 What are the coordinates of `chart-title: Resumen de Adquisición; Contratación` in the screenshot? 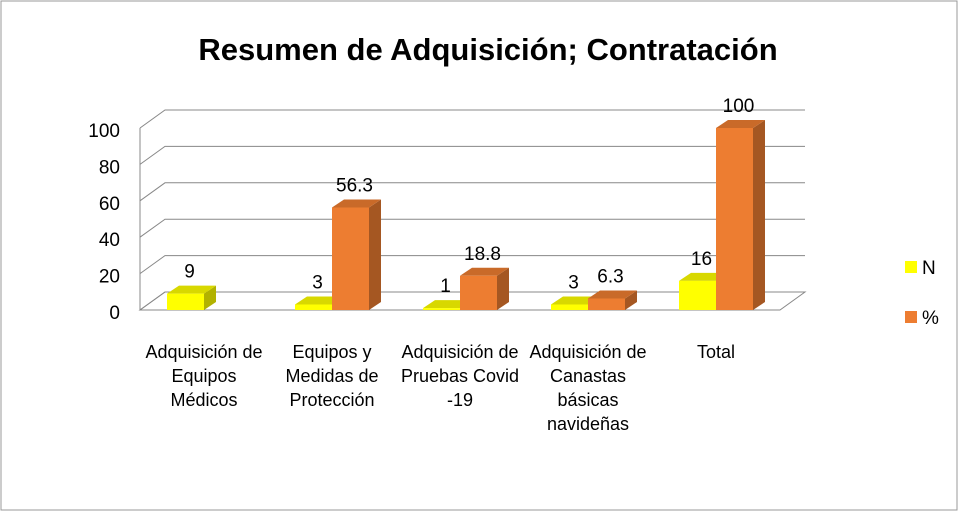 It's located at (487, 49).